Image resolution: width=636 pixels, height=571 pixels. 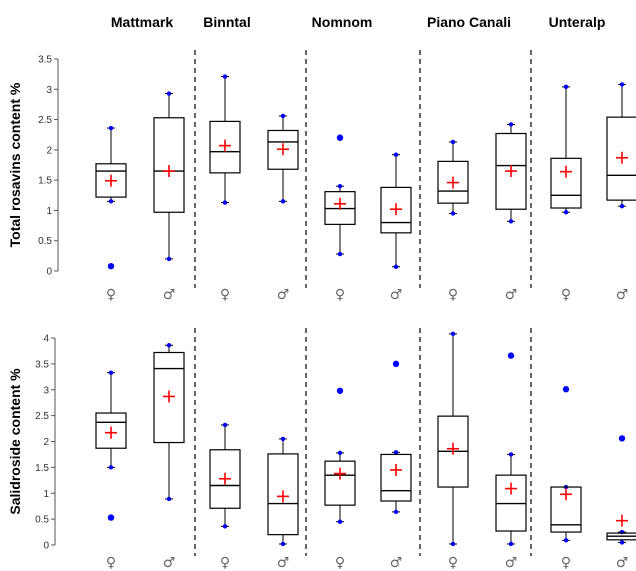 I want to click on site-label: Mattmark, so click(x=142, y=22).